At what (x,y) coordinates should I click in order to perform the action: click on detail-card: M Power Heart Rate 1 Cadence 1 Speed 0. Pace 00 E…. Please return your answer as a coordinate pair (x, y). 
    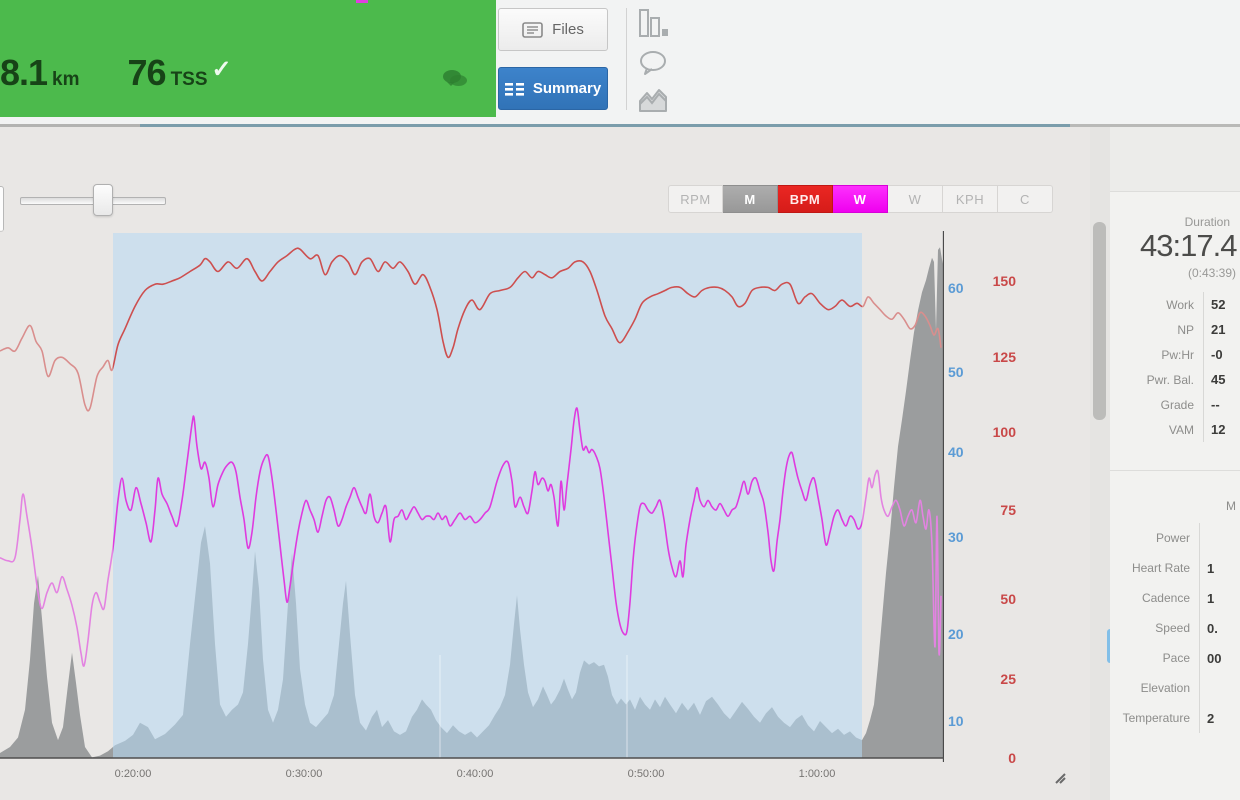
    Looking at the image, I should click on (1175, 635).